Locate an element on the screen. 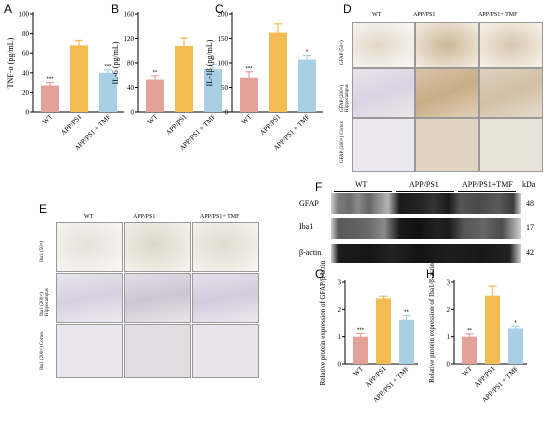 Image resolution: width=550 pixels, height=439 pixels. y-tick-label: 200 is located at coordinates (223, 15).